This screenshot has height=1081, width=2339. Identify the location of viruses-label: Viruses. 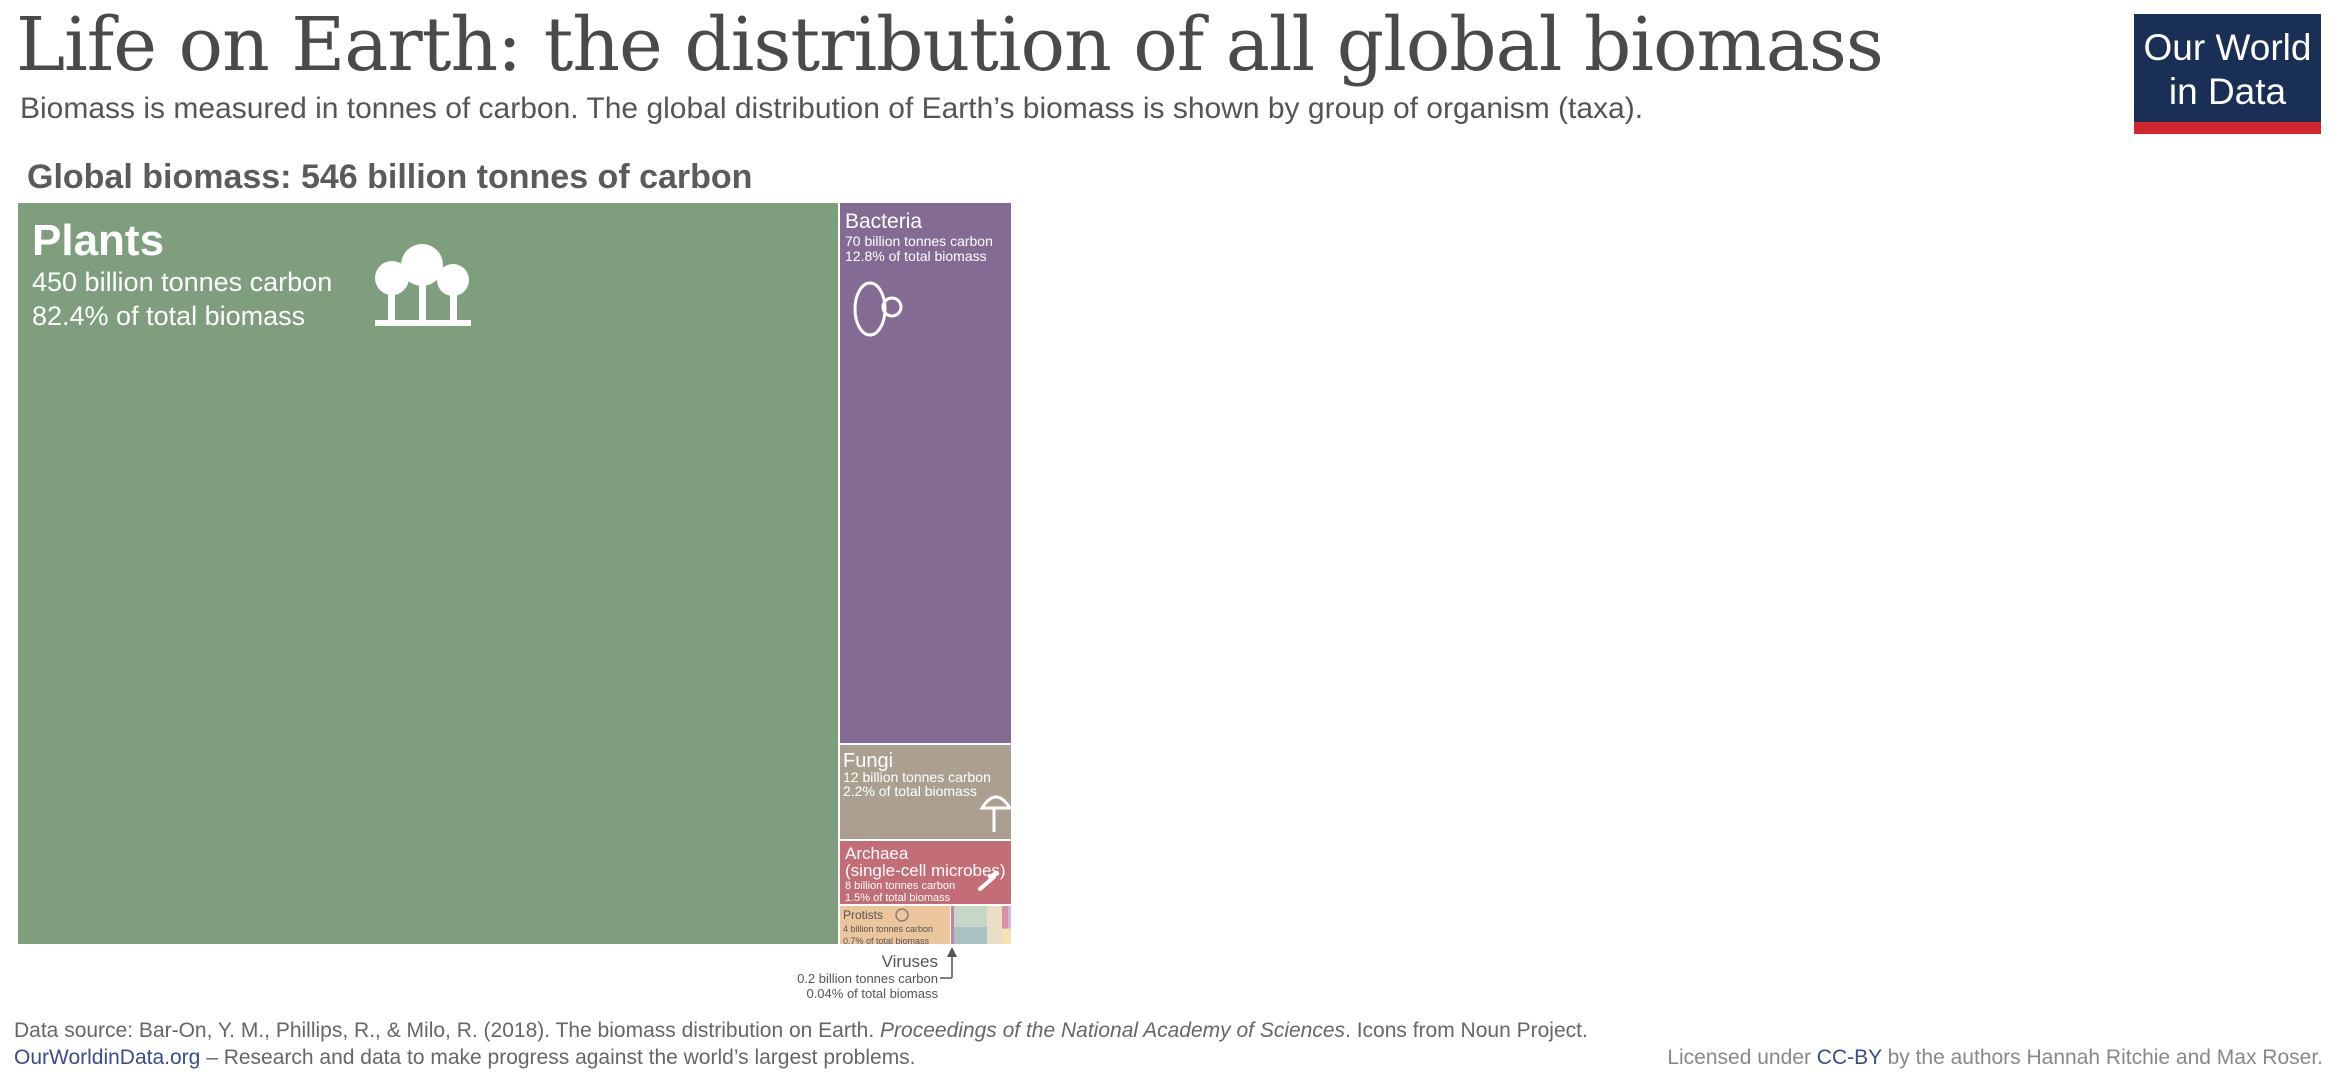
(910, 961).